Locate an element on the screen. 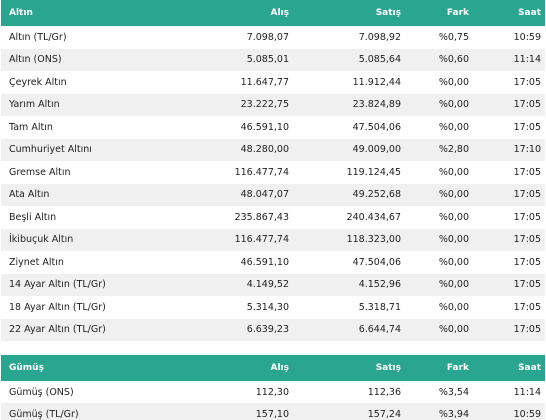 The image size is (546, 420). instrument-name: Gümüş (TL/Gr) is located at coordinates (93, 411).